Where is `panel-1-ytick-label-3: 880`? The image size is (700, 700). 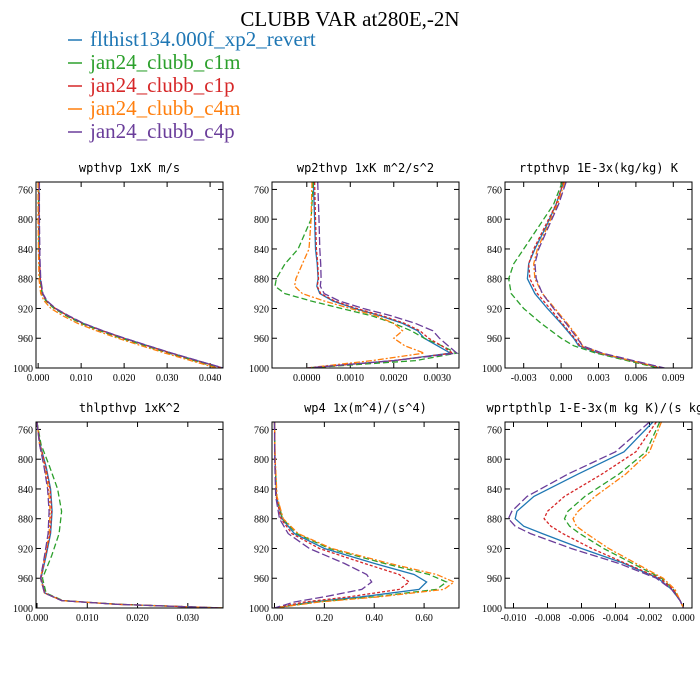
panel-1-ytick-label-3: 880 is located at coordinates (261, 280).